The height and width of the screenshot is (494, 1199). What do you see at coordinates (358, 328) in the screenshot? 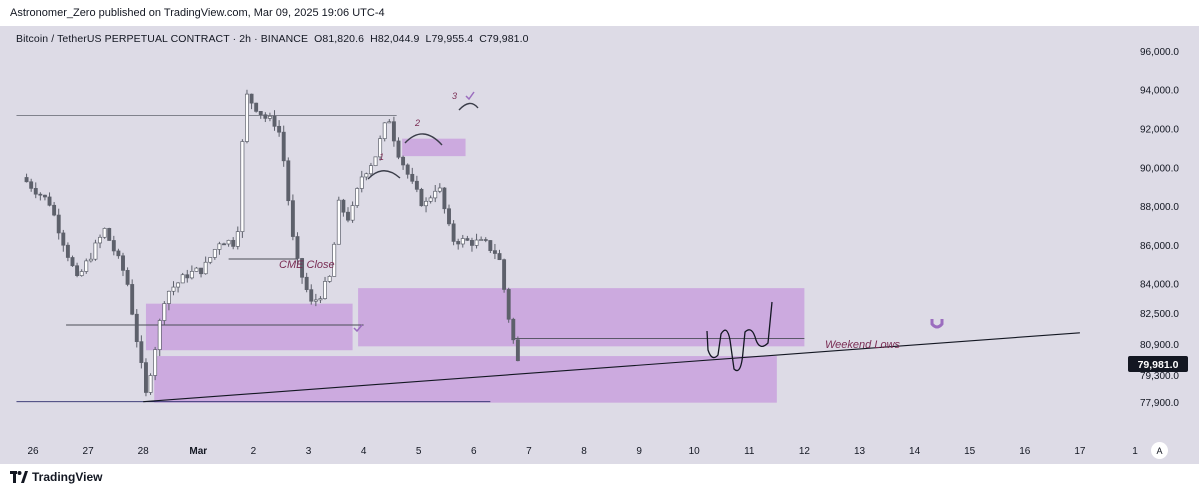
I see `check-mark-zone` at bounding box center [358, 328].